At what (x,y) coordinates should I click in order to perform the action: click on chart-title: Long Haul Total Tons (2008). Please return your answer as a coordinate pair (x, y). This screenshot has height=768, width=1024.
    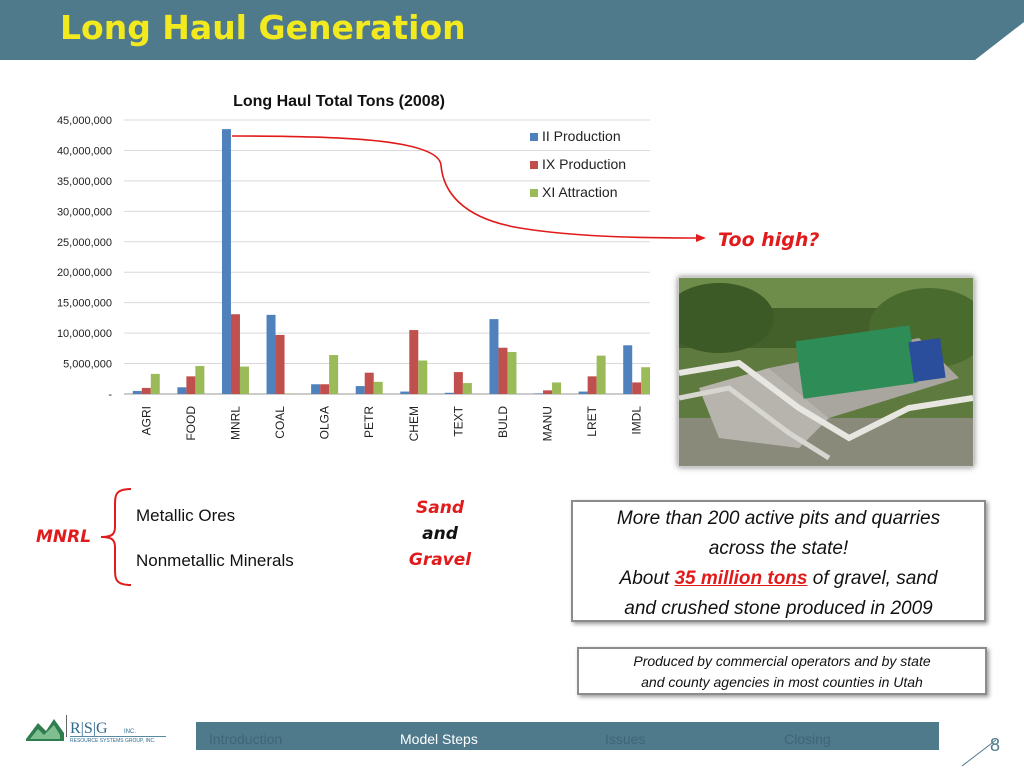
    Looking at the image, I should click on (339, 101).